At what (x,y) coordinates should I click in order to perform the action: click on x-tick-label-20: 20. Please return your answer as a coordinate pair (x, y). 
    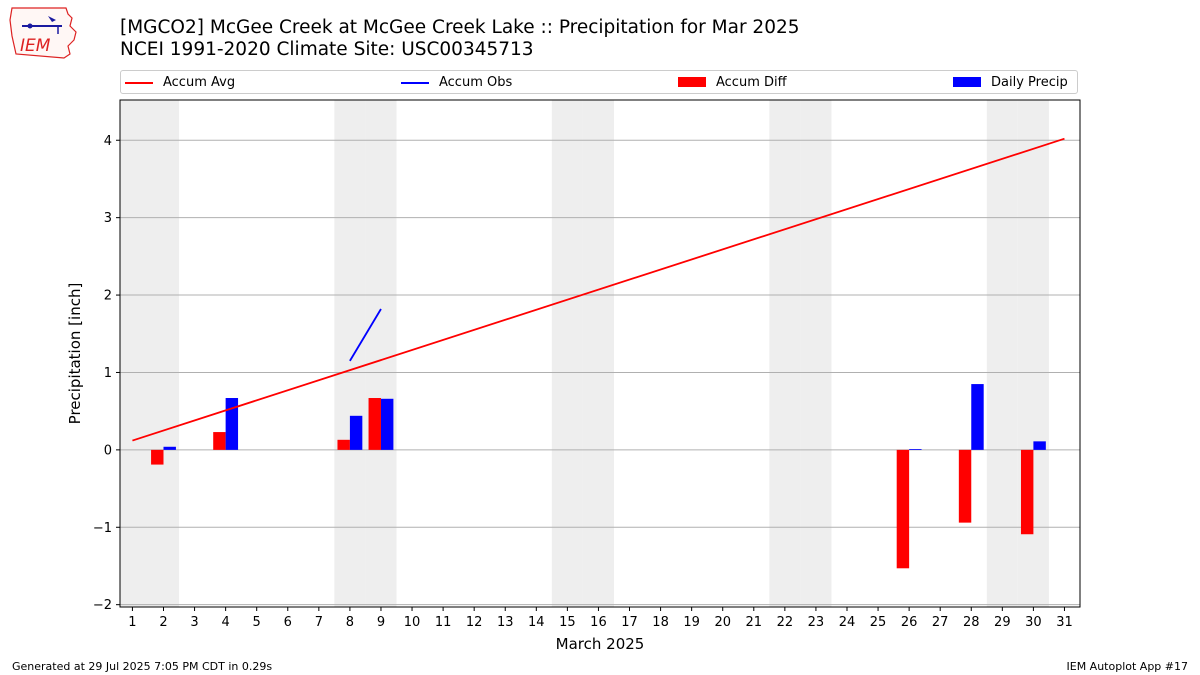
    Looking at the image, I should click on (722, 622).